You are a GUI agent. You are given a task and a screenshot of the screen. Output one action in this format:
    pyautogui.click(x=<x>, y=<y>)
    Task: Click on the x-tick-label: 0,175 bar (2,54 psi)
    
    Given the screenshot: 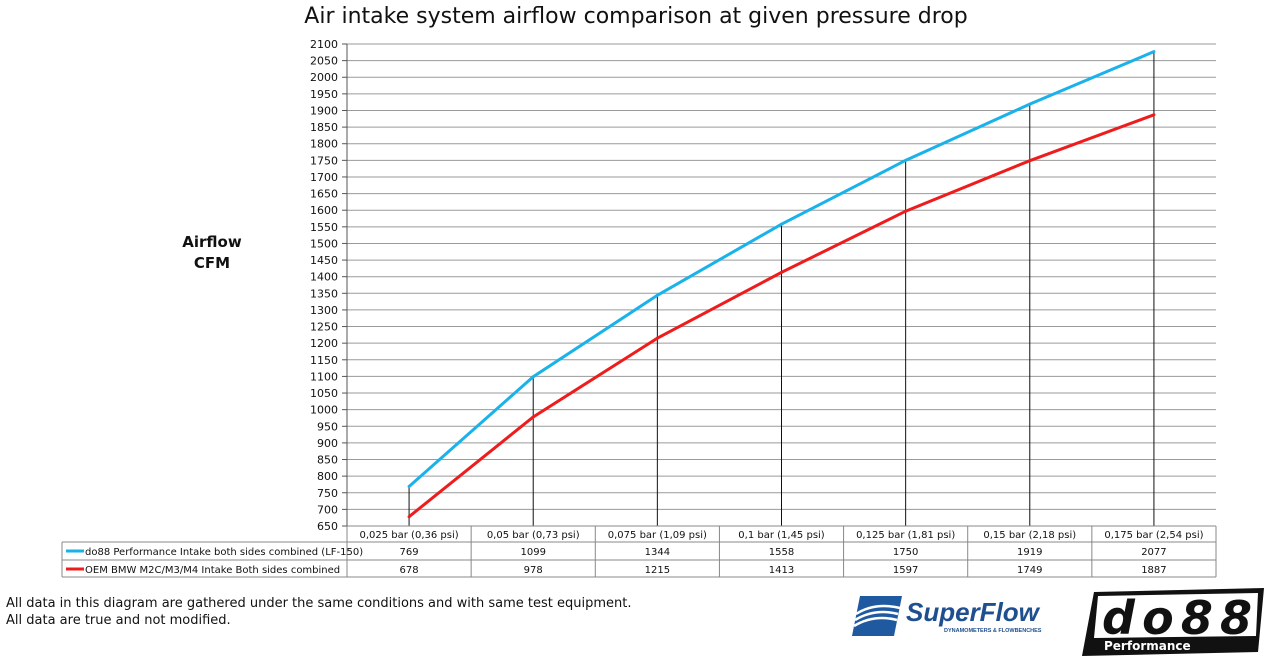 What is the action you would take?
    pyautogui.click(x=1153, y=535)
    